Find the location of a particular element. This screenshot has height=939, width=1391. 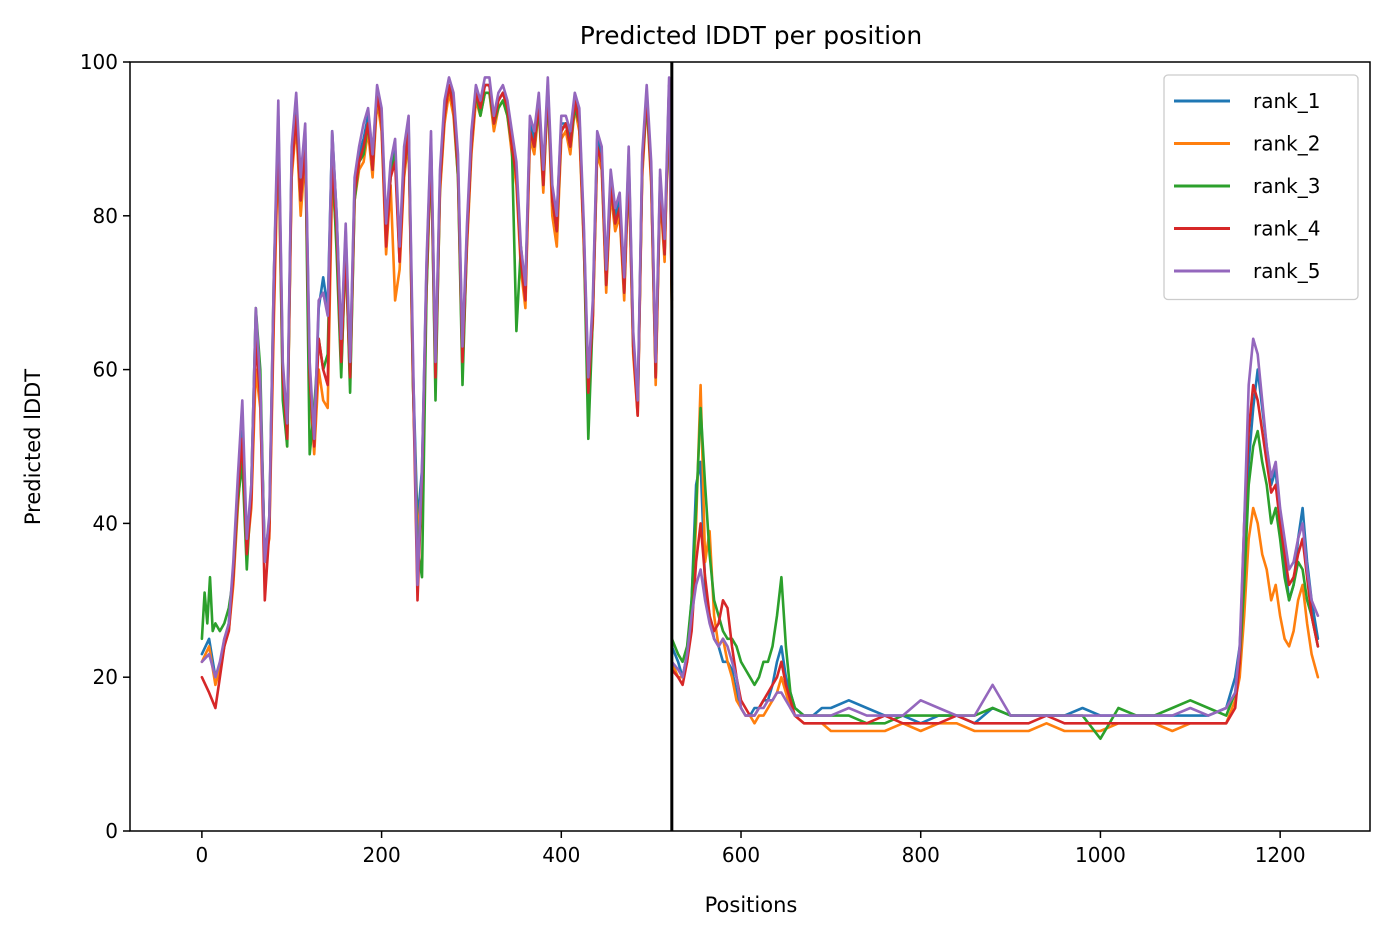

chart-title: Predicted lDDT per position is located at coordinates (751, 35).